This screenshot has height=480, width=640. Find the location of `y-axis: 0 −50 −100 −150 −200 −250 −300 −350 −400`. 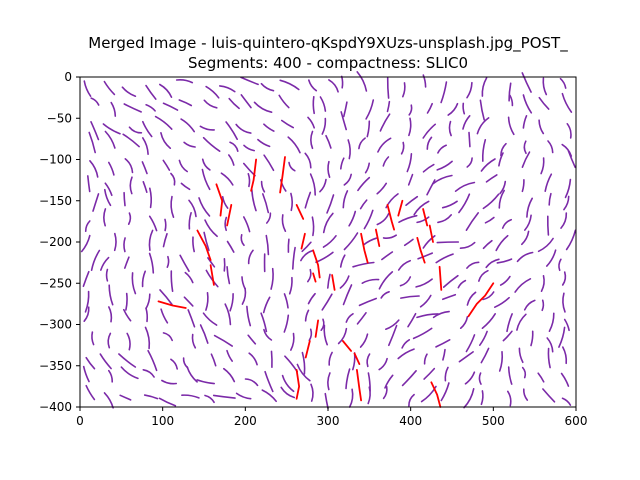

y-axis: 0 −50 −100 −150 −200 −250 −300 −350 −400 is located at coordinates (59, 242).